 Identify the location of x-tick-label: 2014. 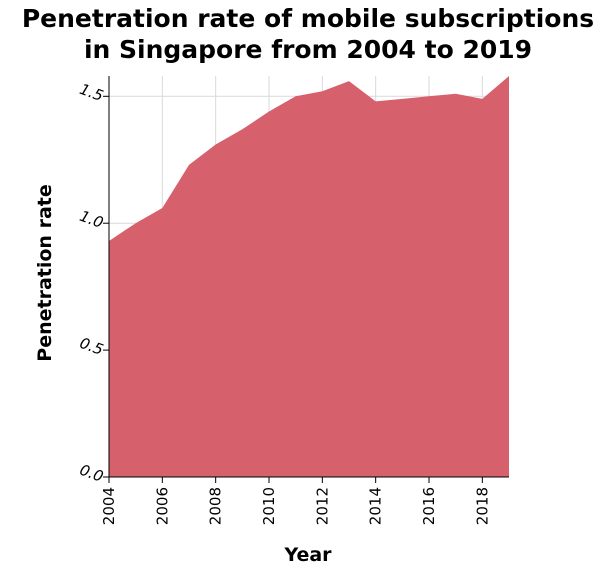
(376, 506).